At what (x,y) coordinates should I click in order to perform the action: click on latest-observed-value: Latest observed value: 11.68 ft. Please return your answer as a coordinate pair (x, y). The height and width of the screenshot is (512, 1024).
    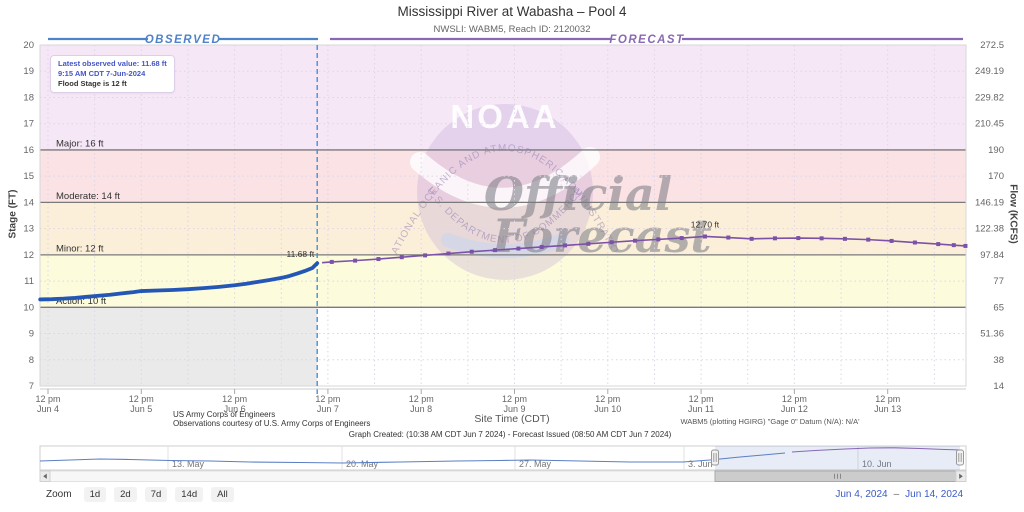
    Looking at the image, I should click on (112, 63).